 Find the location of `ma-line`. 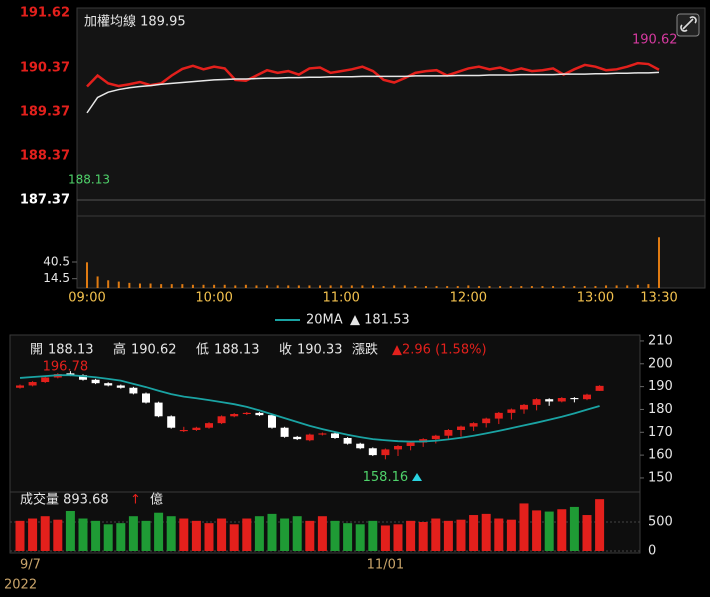

ma-line is located at coordinates (309, 408).